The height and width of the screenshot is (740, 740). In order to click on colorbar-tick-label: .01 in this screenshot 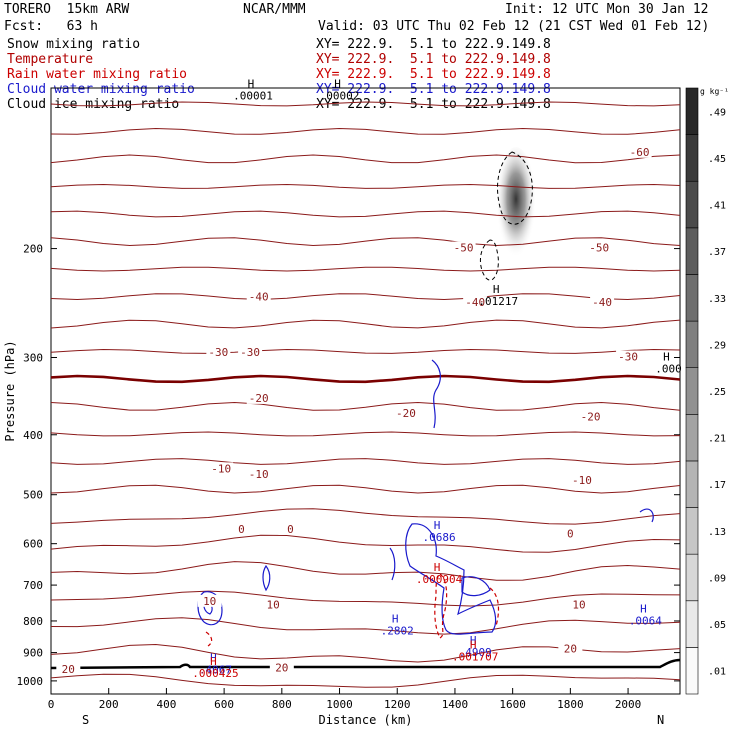, I will do `click(717, 672)`.